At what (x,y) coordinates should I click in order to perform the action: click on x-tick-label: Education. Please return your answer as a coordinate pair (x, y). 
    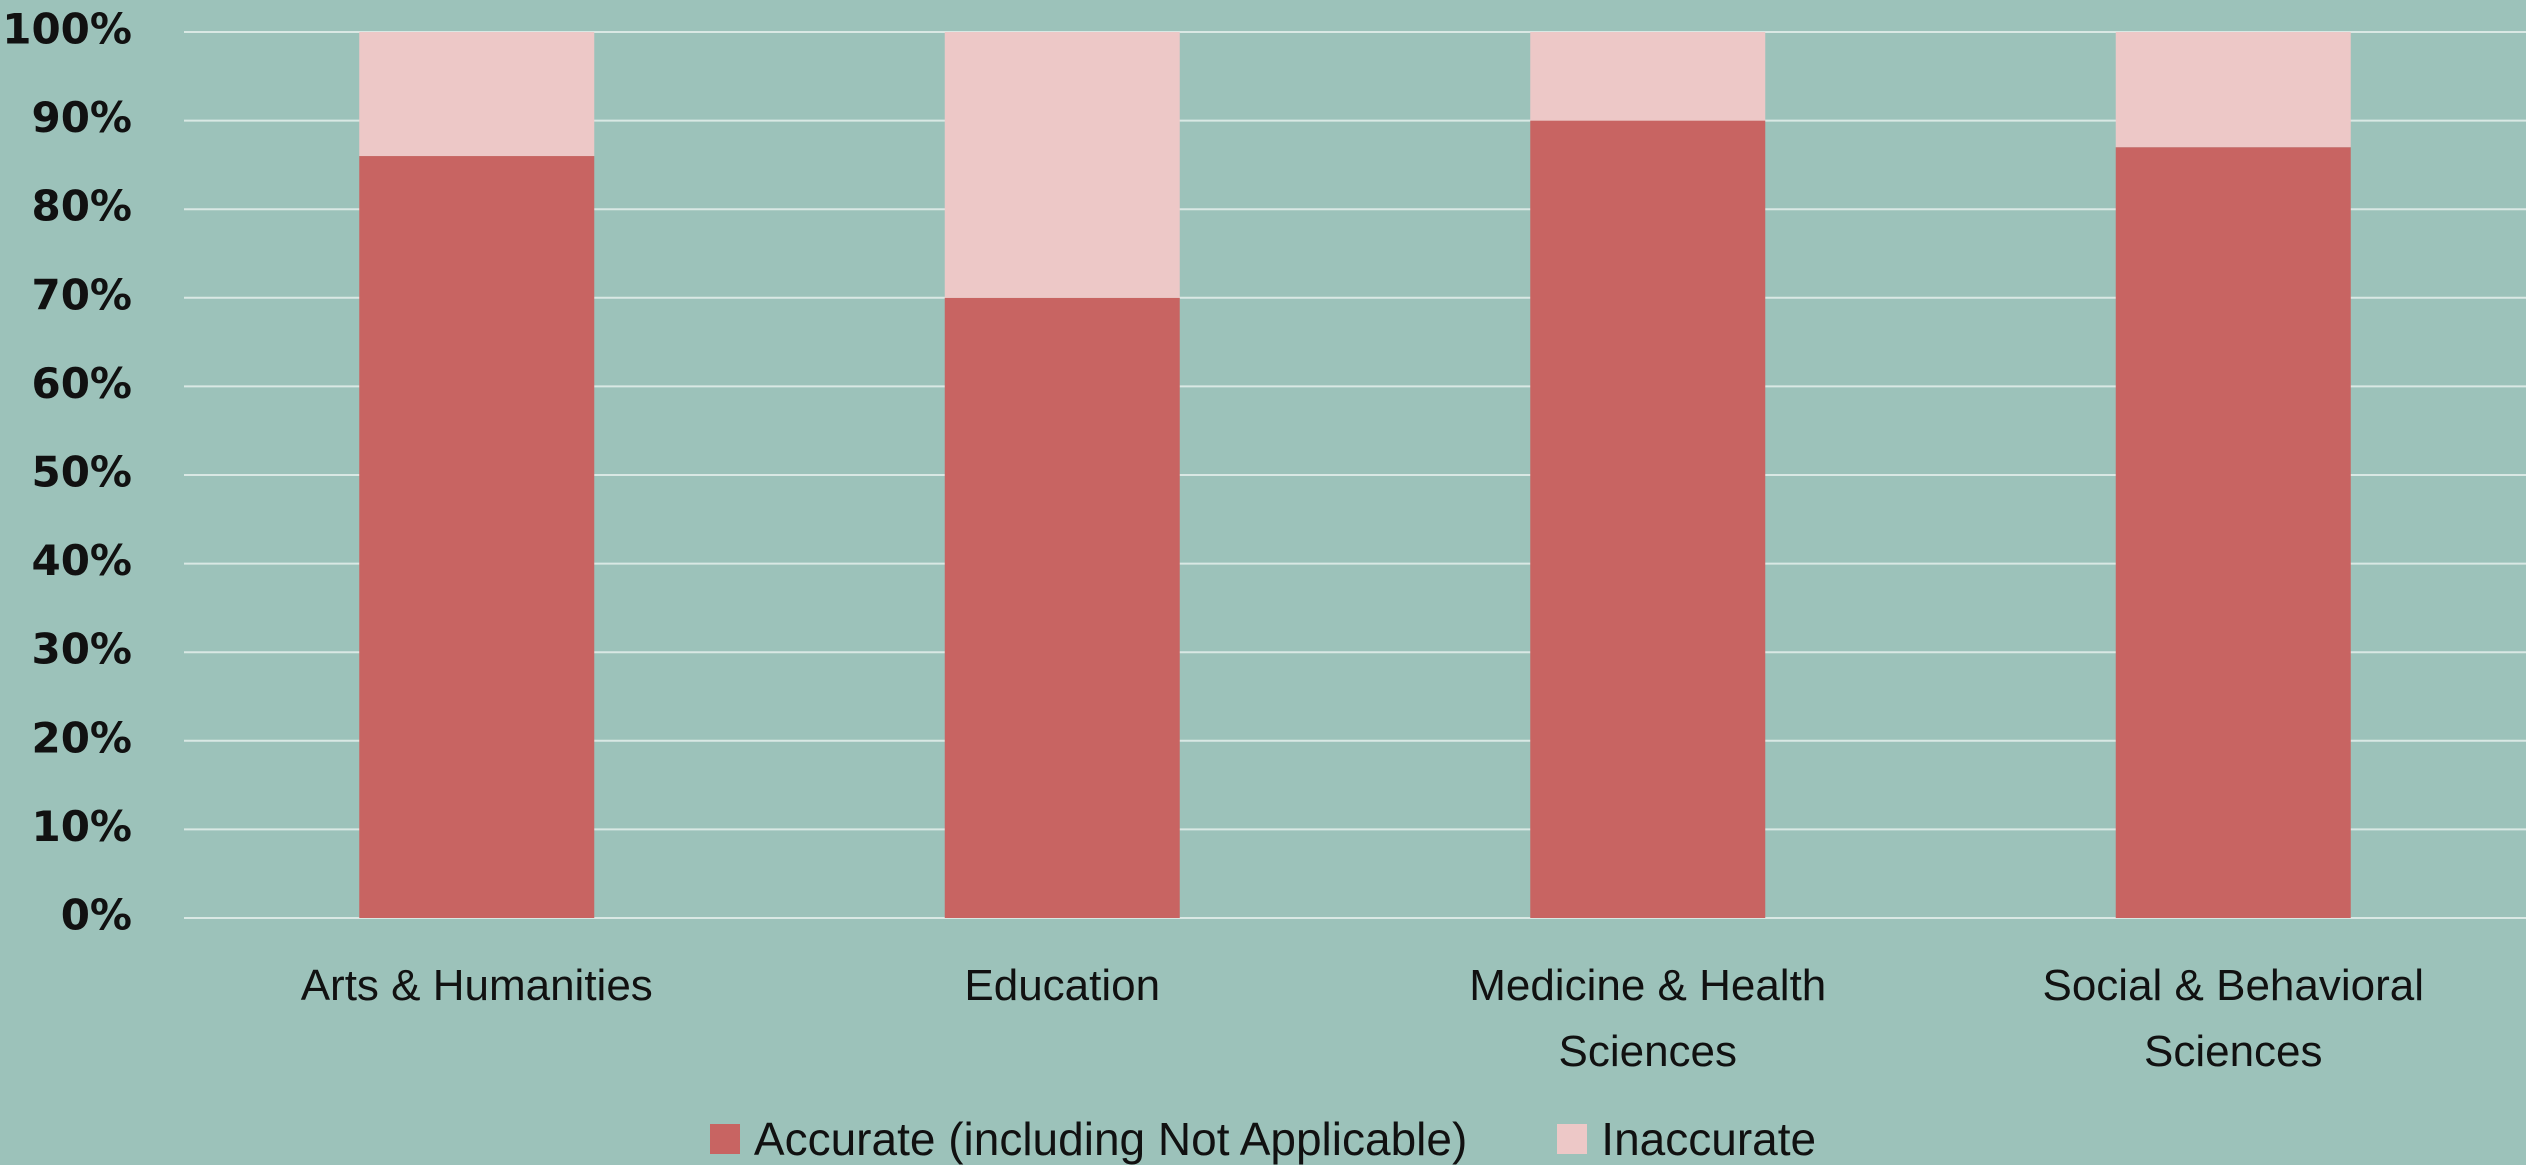
    Looking at the image, I should click on (1062, 985).